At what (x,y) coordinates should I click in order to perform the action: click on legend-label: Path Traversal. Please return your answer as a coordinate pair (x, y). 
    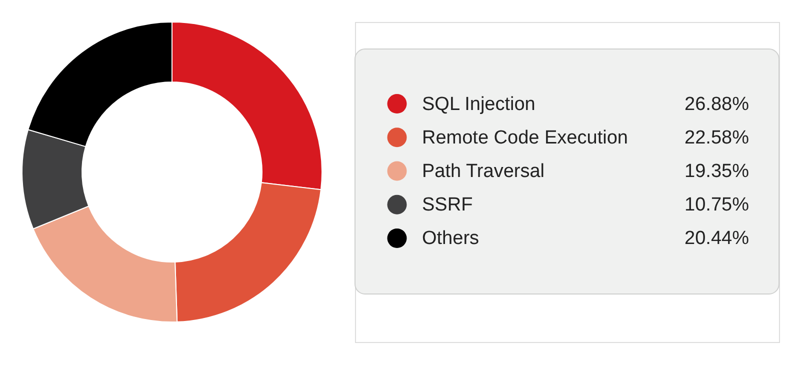
    Looking at the image, I should click on (483, 171).